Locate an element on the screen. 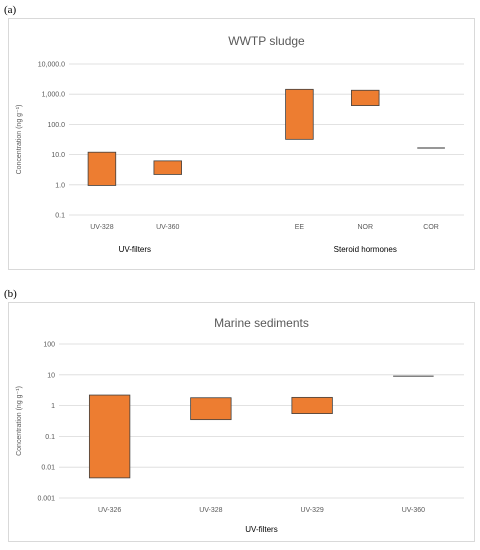 This screenshot has height=550, width=480. chart-b-ytick-label: 1 is located at coordinates (53, 406).